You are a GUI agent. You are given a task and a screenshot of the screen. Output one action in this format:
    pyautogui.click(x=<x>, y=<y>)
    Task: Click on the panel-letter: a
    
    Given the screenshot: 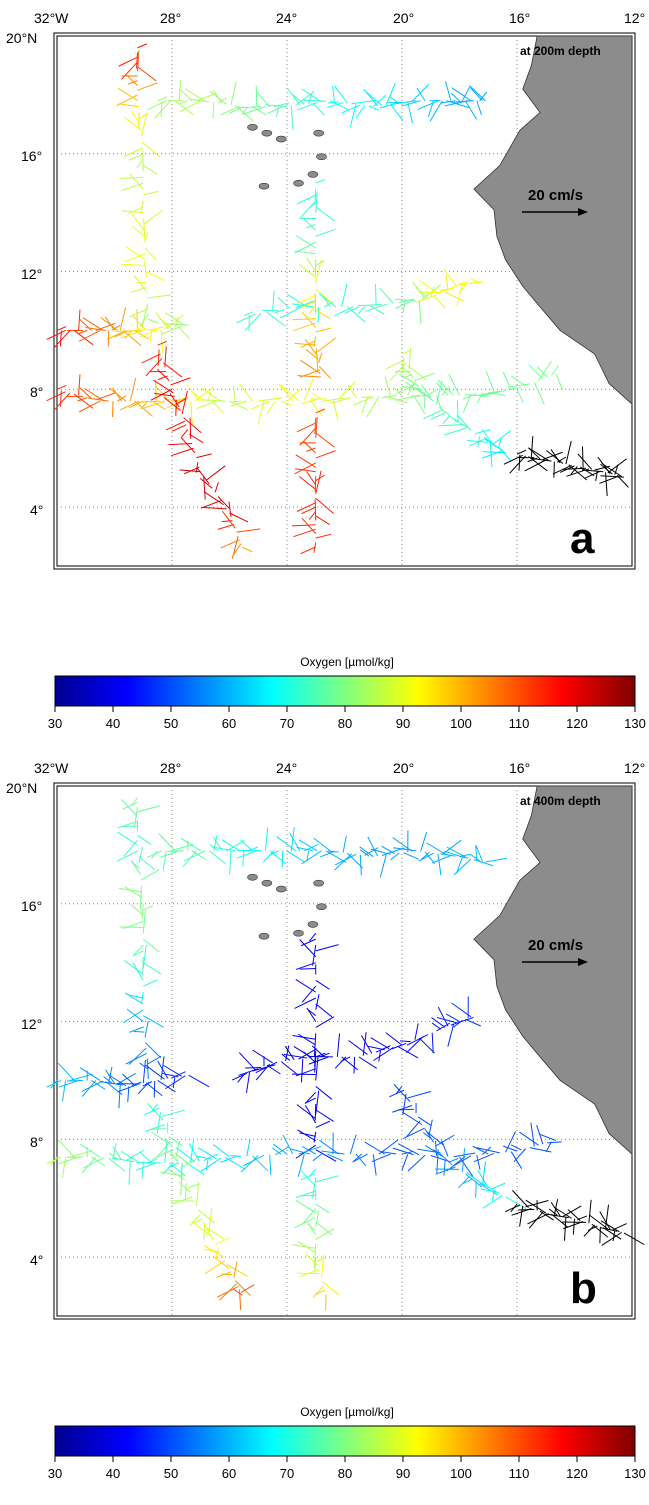 What is the action you would take?
    pyautogui.click(x=582, y=538)
    